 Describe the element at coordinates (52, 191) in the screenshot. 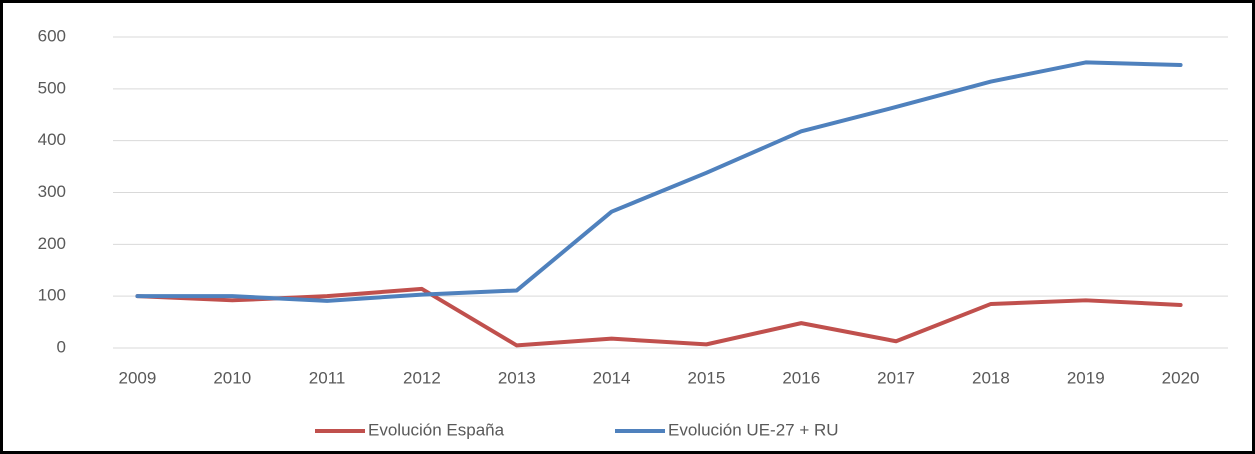

I see `y-tick-label: 300` at that location.